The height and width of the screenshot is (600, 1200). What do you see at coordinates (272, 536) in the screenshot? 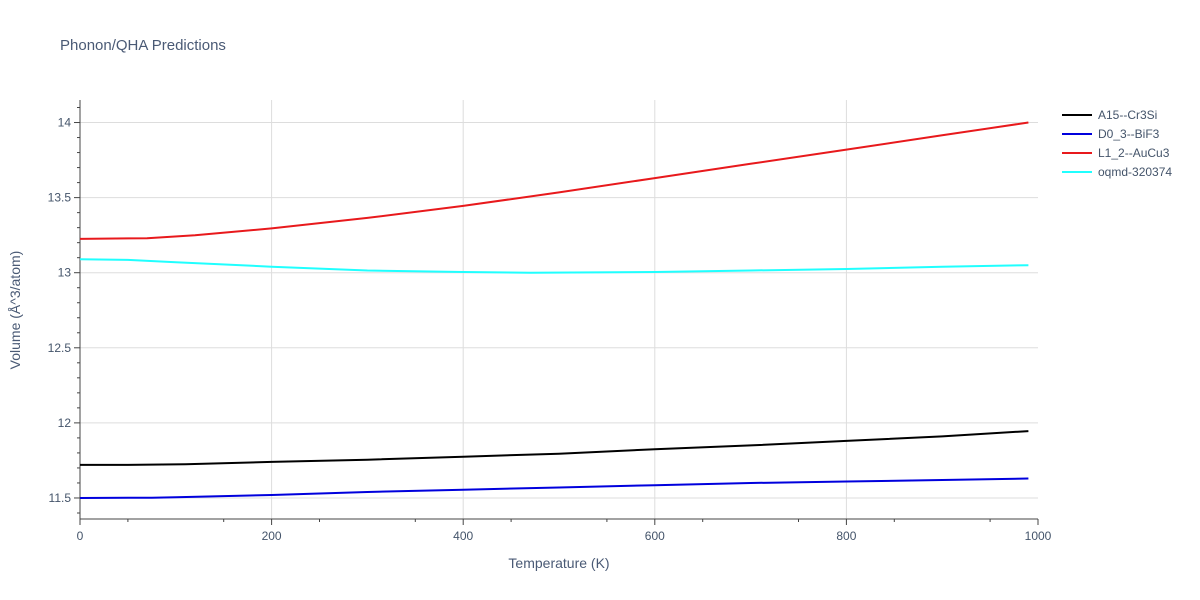
I see `x-tick-label: 200` at bounding box center [272, 536].